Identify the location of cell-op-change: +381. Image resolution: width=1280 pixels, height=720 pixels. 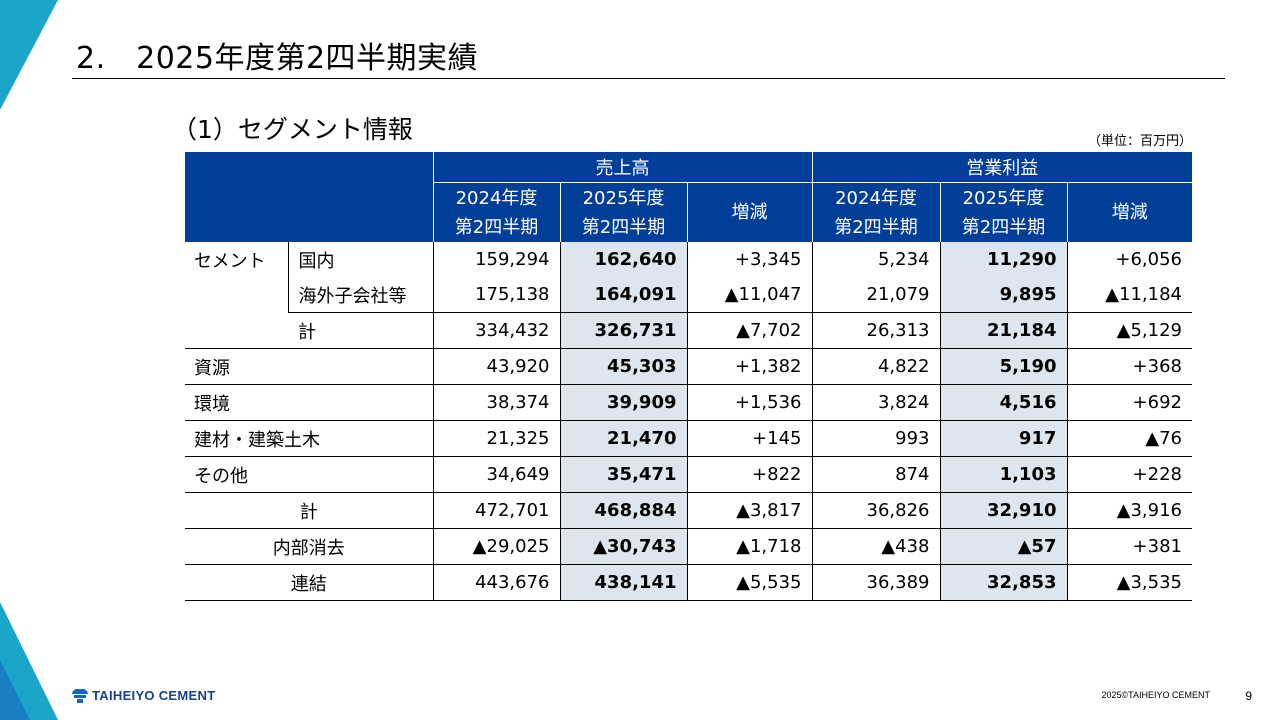
(1129, 546).